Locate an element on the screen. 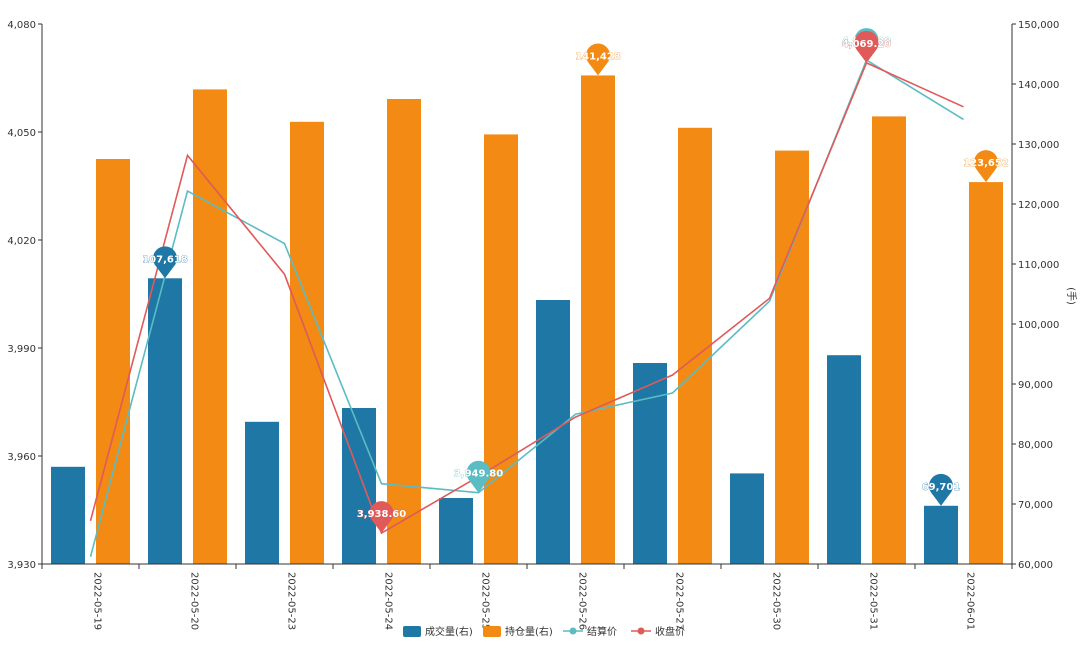 The image size is (1080, 648). data-marker-label: 69,701 is located at coordinates (941, 487).